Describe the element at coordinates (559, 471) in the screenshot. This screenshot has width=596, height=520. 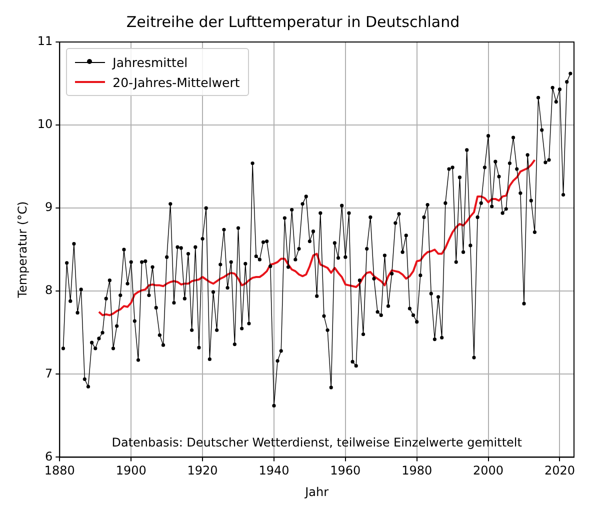
I see `x-tick-label: 2020` at that location.